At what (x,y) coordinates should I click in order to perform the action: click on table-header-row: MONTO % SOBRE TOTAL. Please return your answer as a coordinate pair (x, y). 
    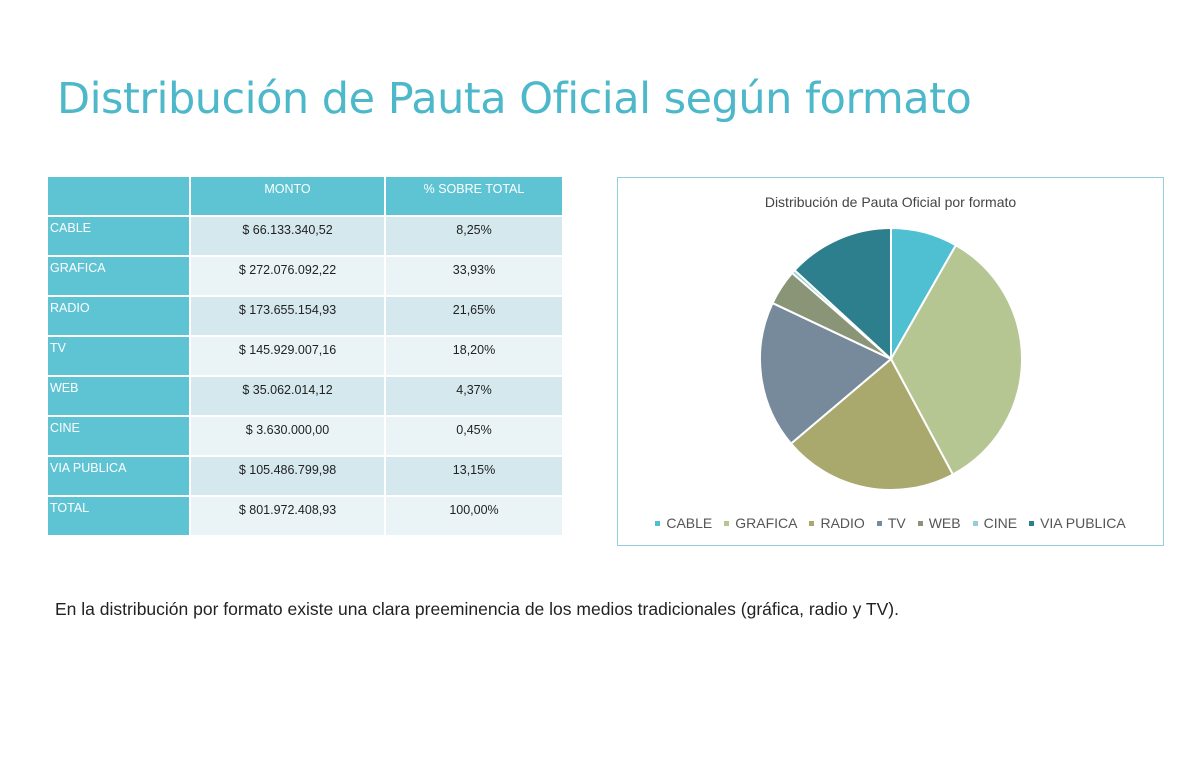
    Looking at the image, I should click on (306, 197).